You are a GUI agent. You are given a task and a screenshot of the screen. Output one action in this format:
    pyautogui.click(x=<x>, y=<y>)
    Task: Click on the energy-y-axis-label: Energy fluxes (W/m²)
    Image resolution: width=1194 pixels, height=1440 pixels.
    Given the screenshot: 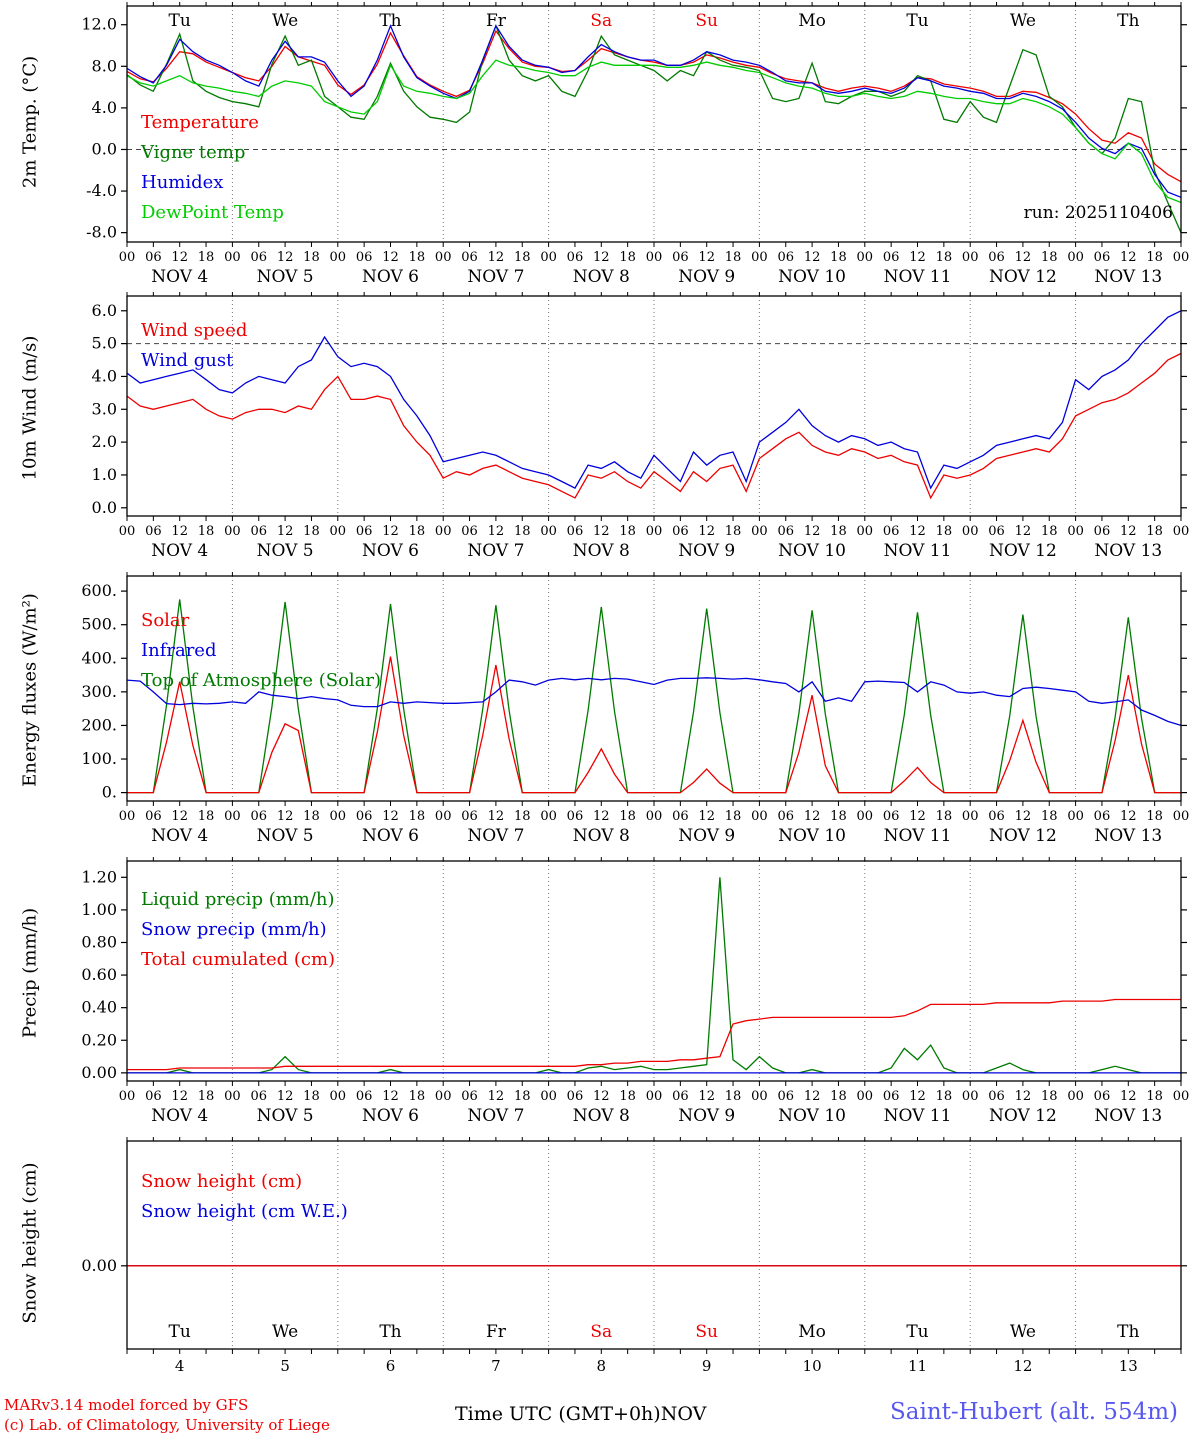 What is the action you would take?
    pyautogui.click(x=30, y=689)
    